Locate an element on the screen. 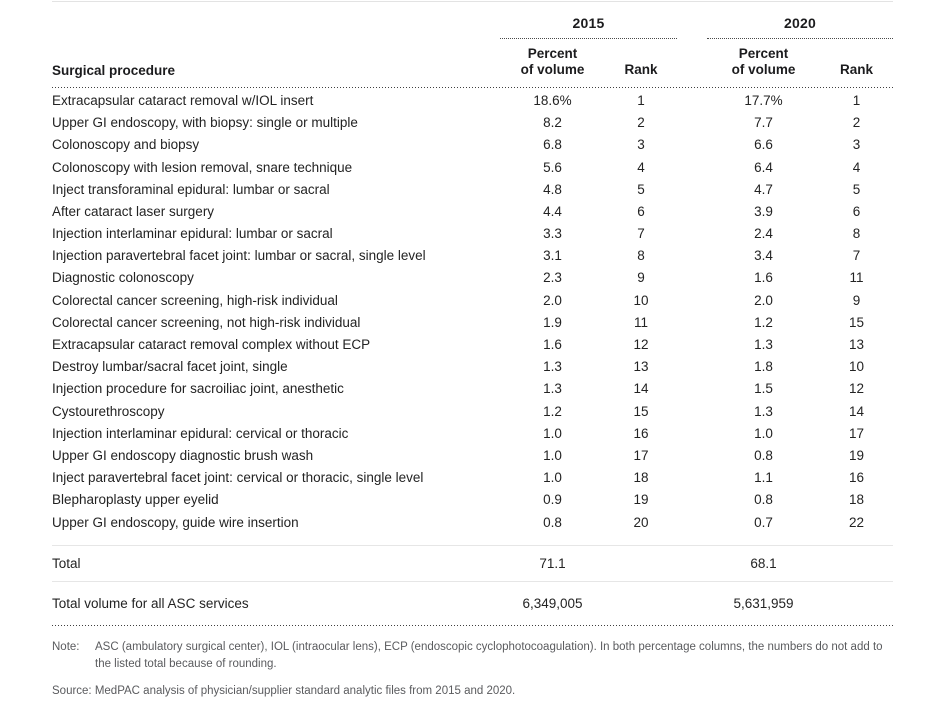  percent-2015: 4.8 is located at coordinates (552, 189).